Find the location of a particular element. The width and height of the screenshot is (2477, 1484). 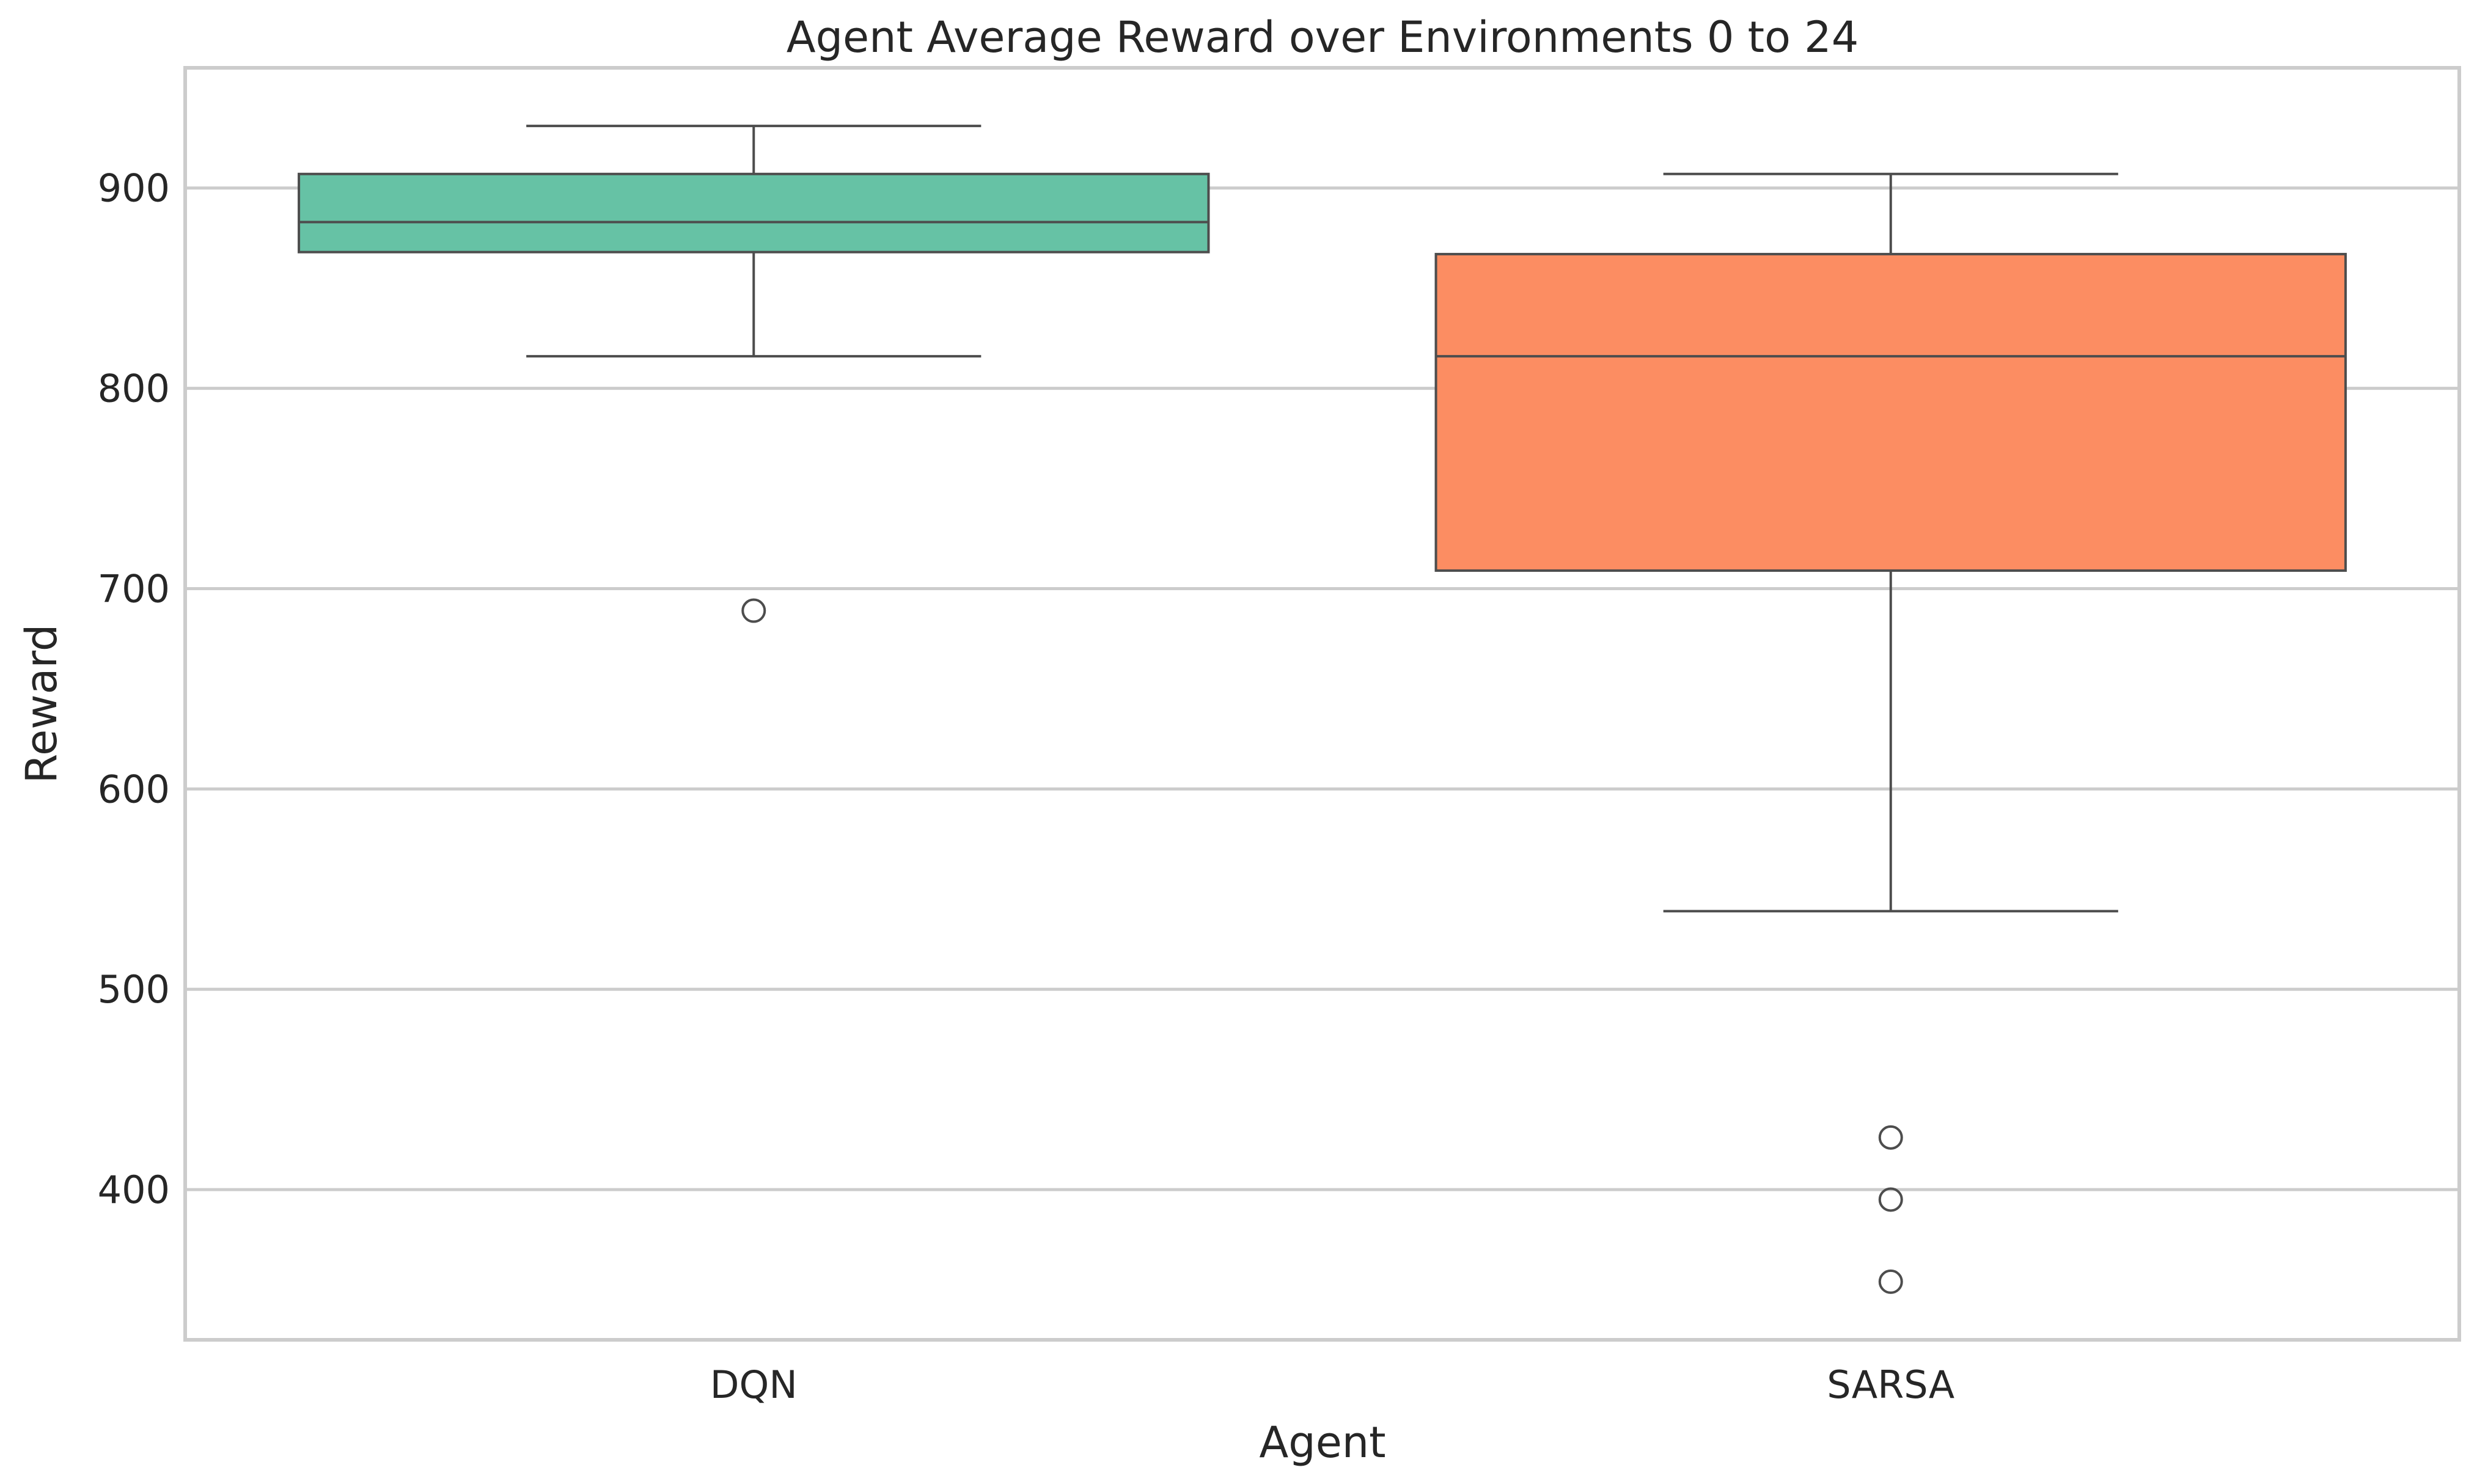

y-tick-label-500: 500 is located at coordinates (134, 989).